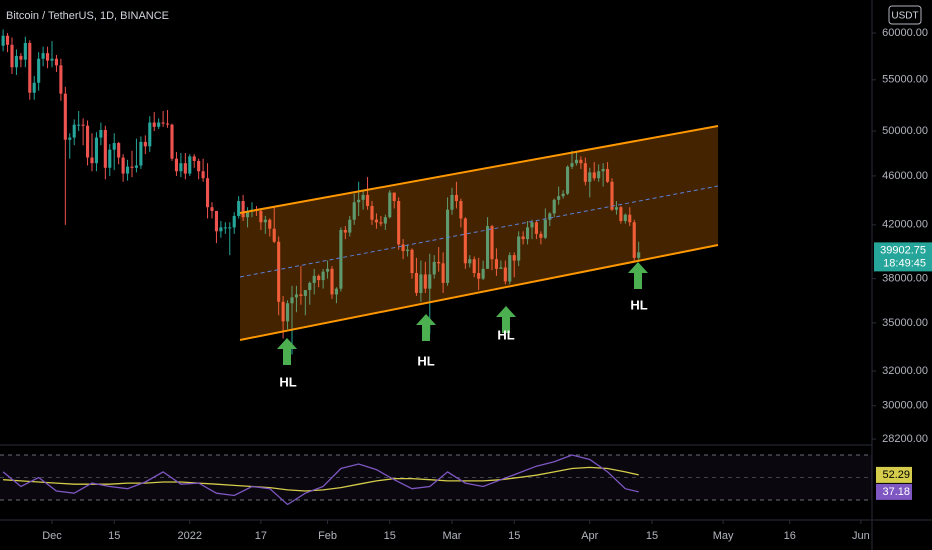 This screenshot has height=550, width=932. What do you see at coordinates (905, 131) in the screenshot?
I see `y-tick-label: 50000.00` at bounding box center [905, 131].